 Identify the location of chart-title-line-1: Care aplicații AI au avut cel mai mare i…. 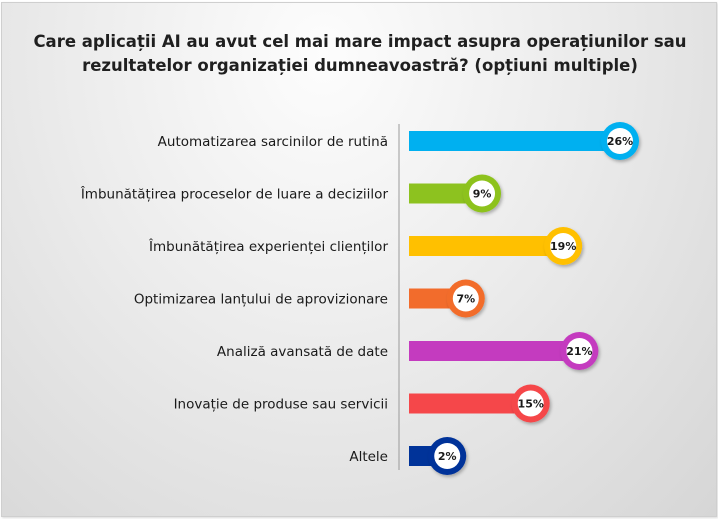
(360, 41).